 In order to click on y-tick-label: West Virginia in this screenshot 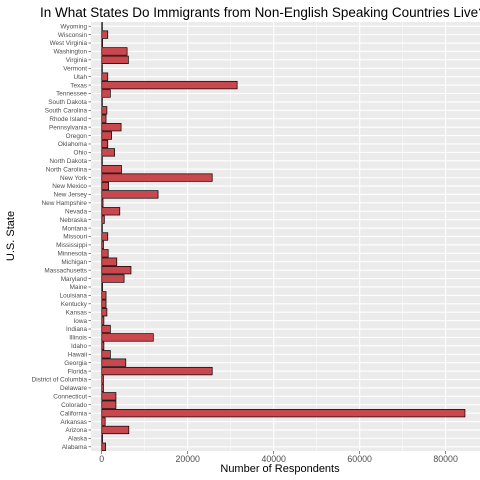, I will do `click(69, 43)`.